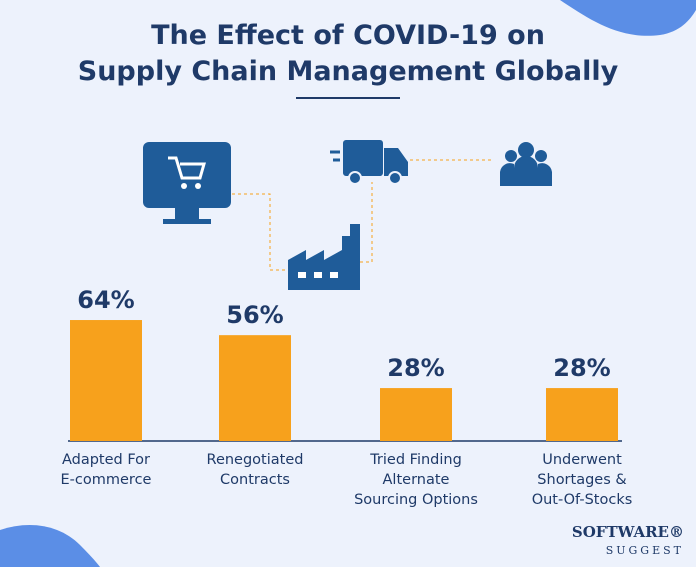 This screenshot has height=567, width=696. Describe the element at coordinates (255, 470) in the screenshot. I see `category-label: Renegotiated Contracts` at that location.